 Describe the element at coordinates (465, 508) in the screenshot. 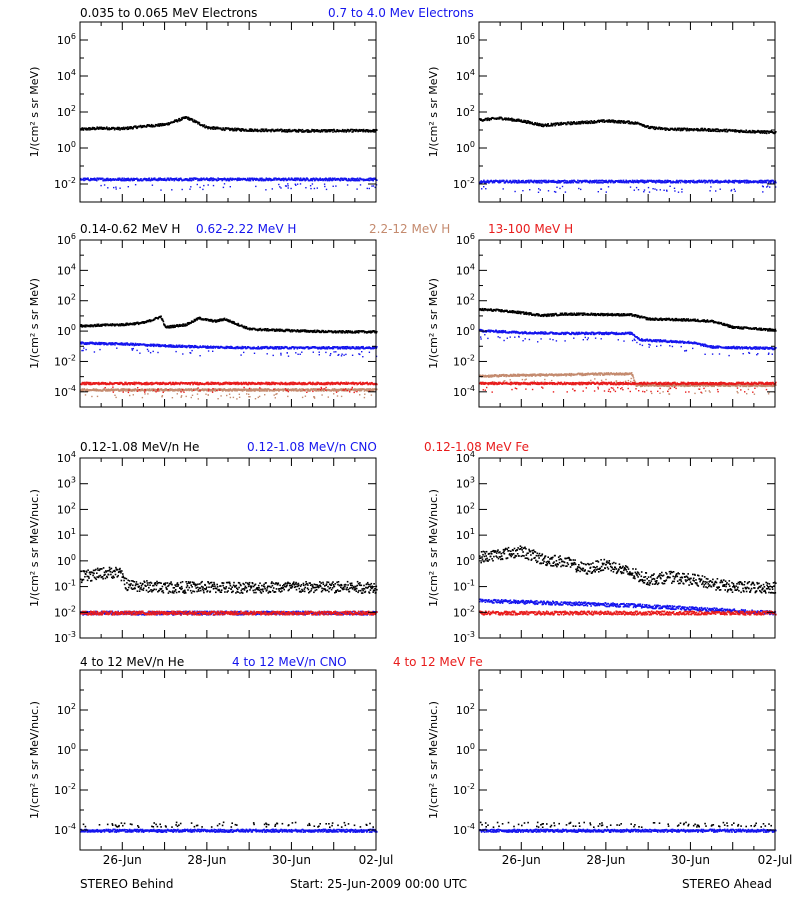

I see `ytick-label-low-heavy-ahead-5: 10²` at that location.